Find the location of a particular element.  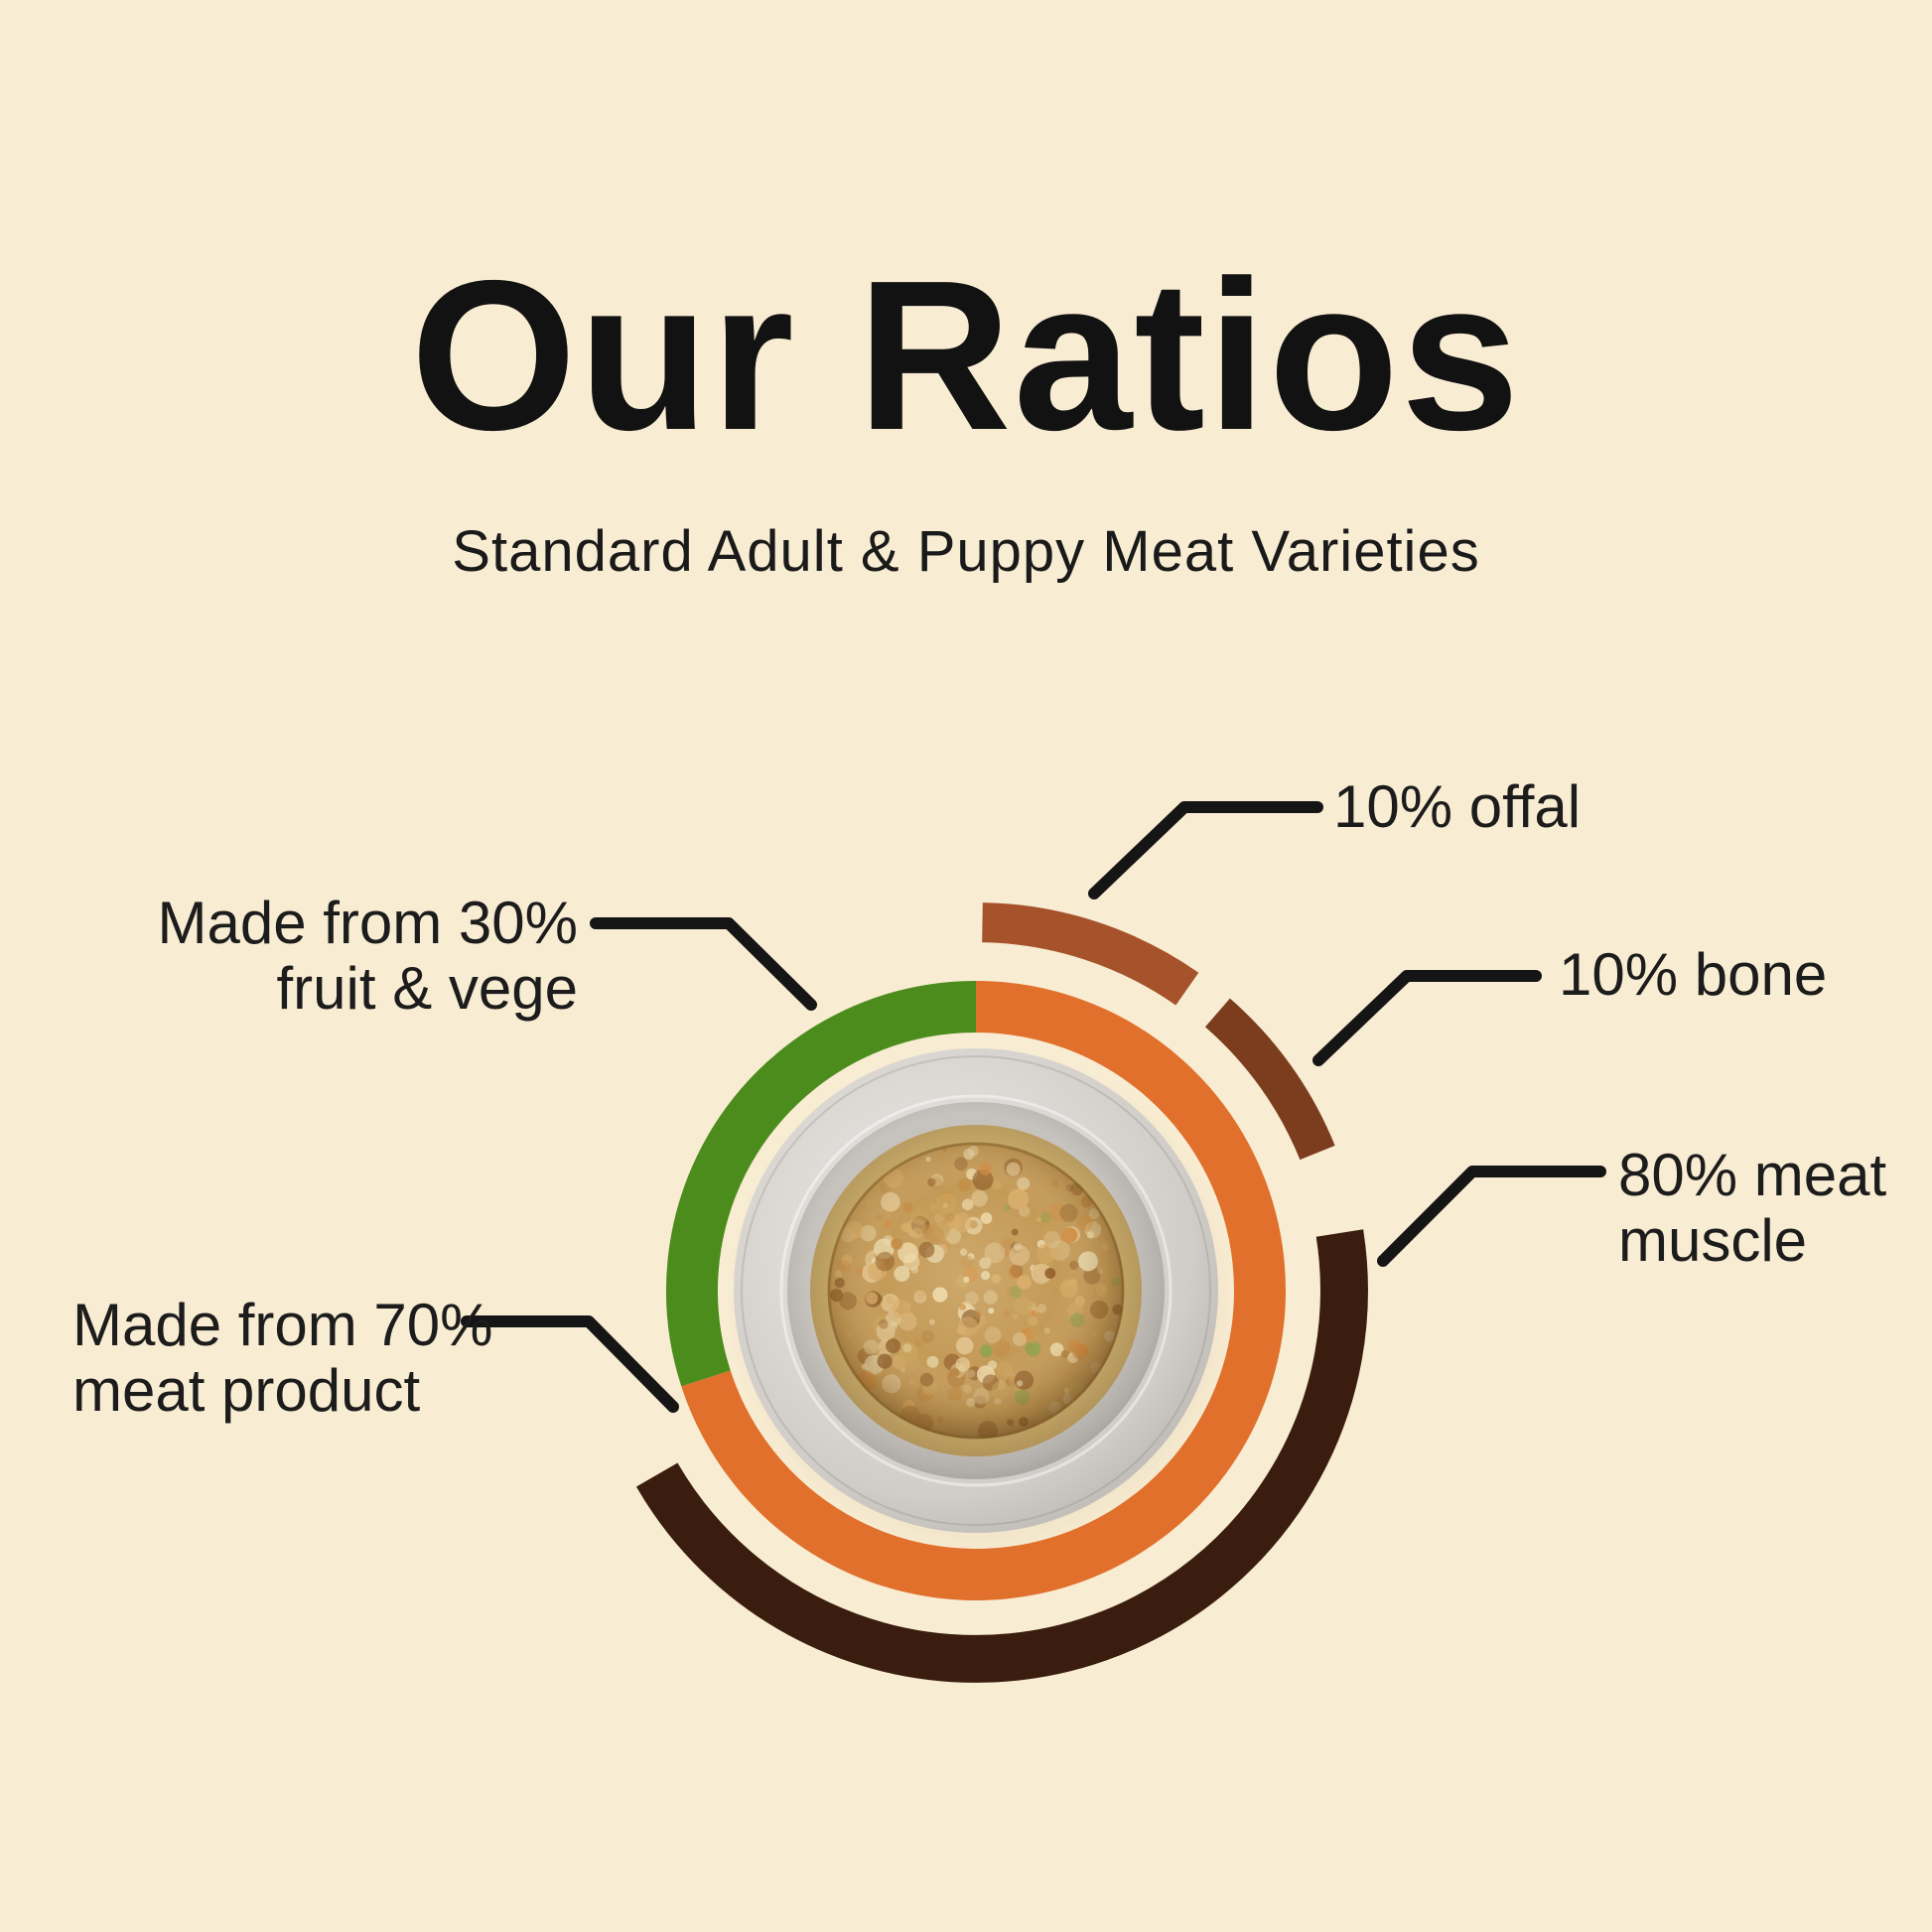

offal-arc is located at coordinates (1090, 954).